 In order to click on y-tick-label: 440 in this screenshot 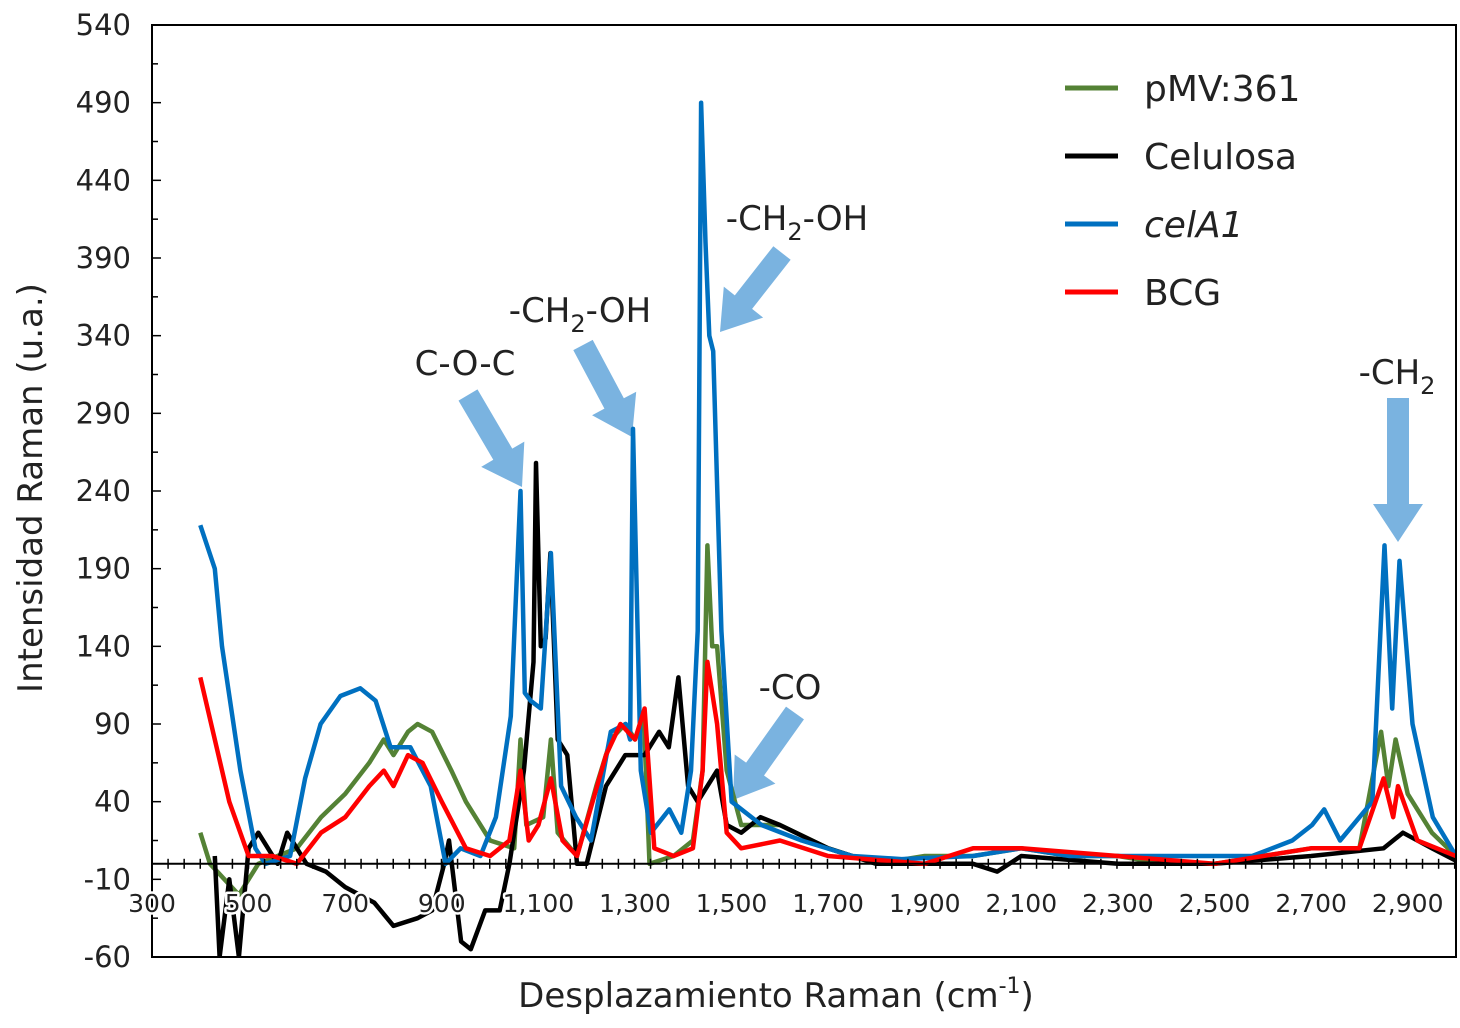, I will do `click(103, 180)`.